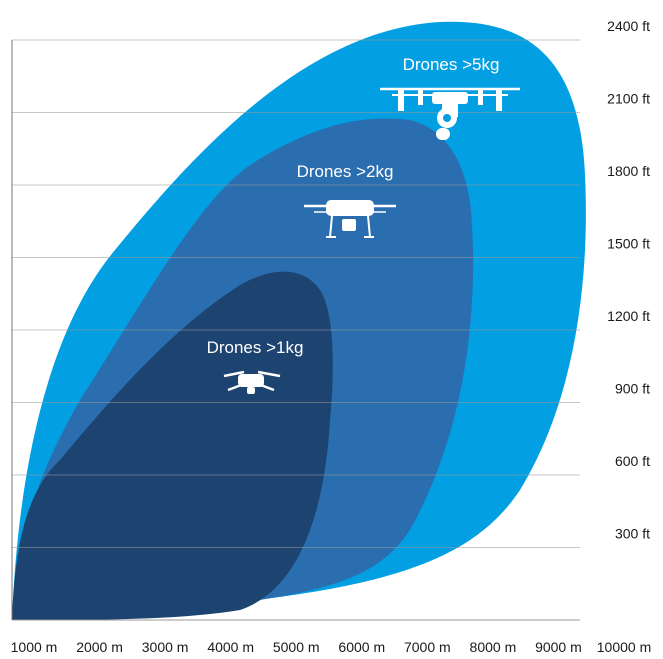 The width and height of the screenshot is (663, 659). Describe the element at coordinates (99, 647) in the screenshot. I see `x-tick-label: 2000 m` at that location.